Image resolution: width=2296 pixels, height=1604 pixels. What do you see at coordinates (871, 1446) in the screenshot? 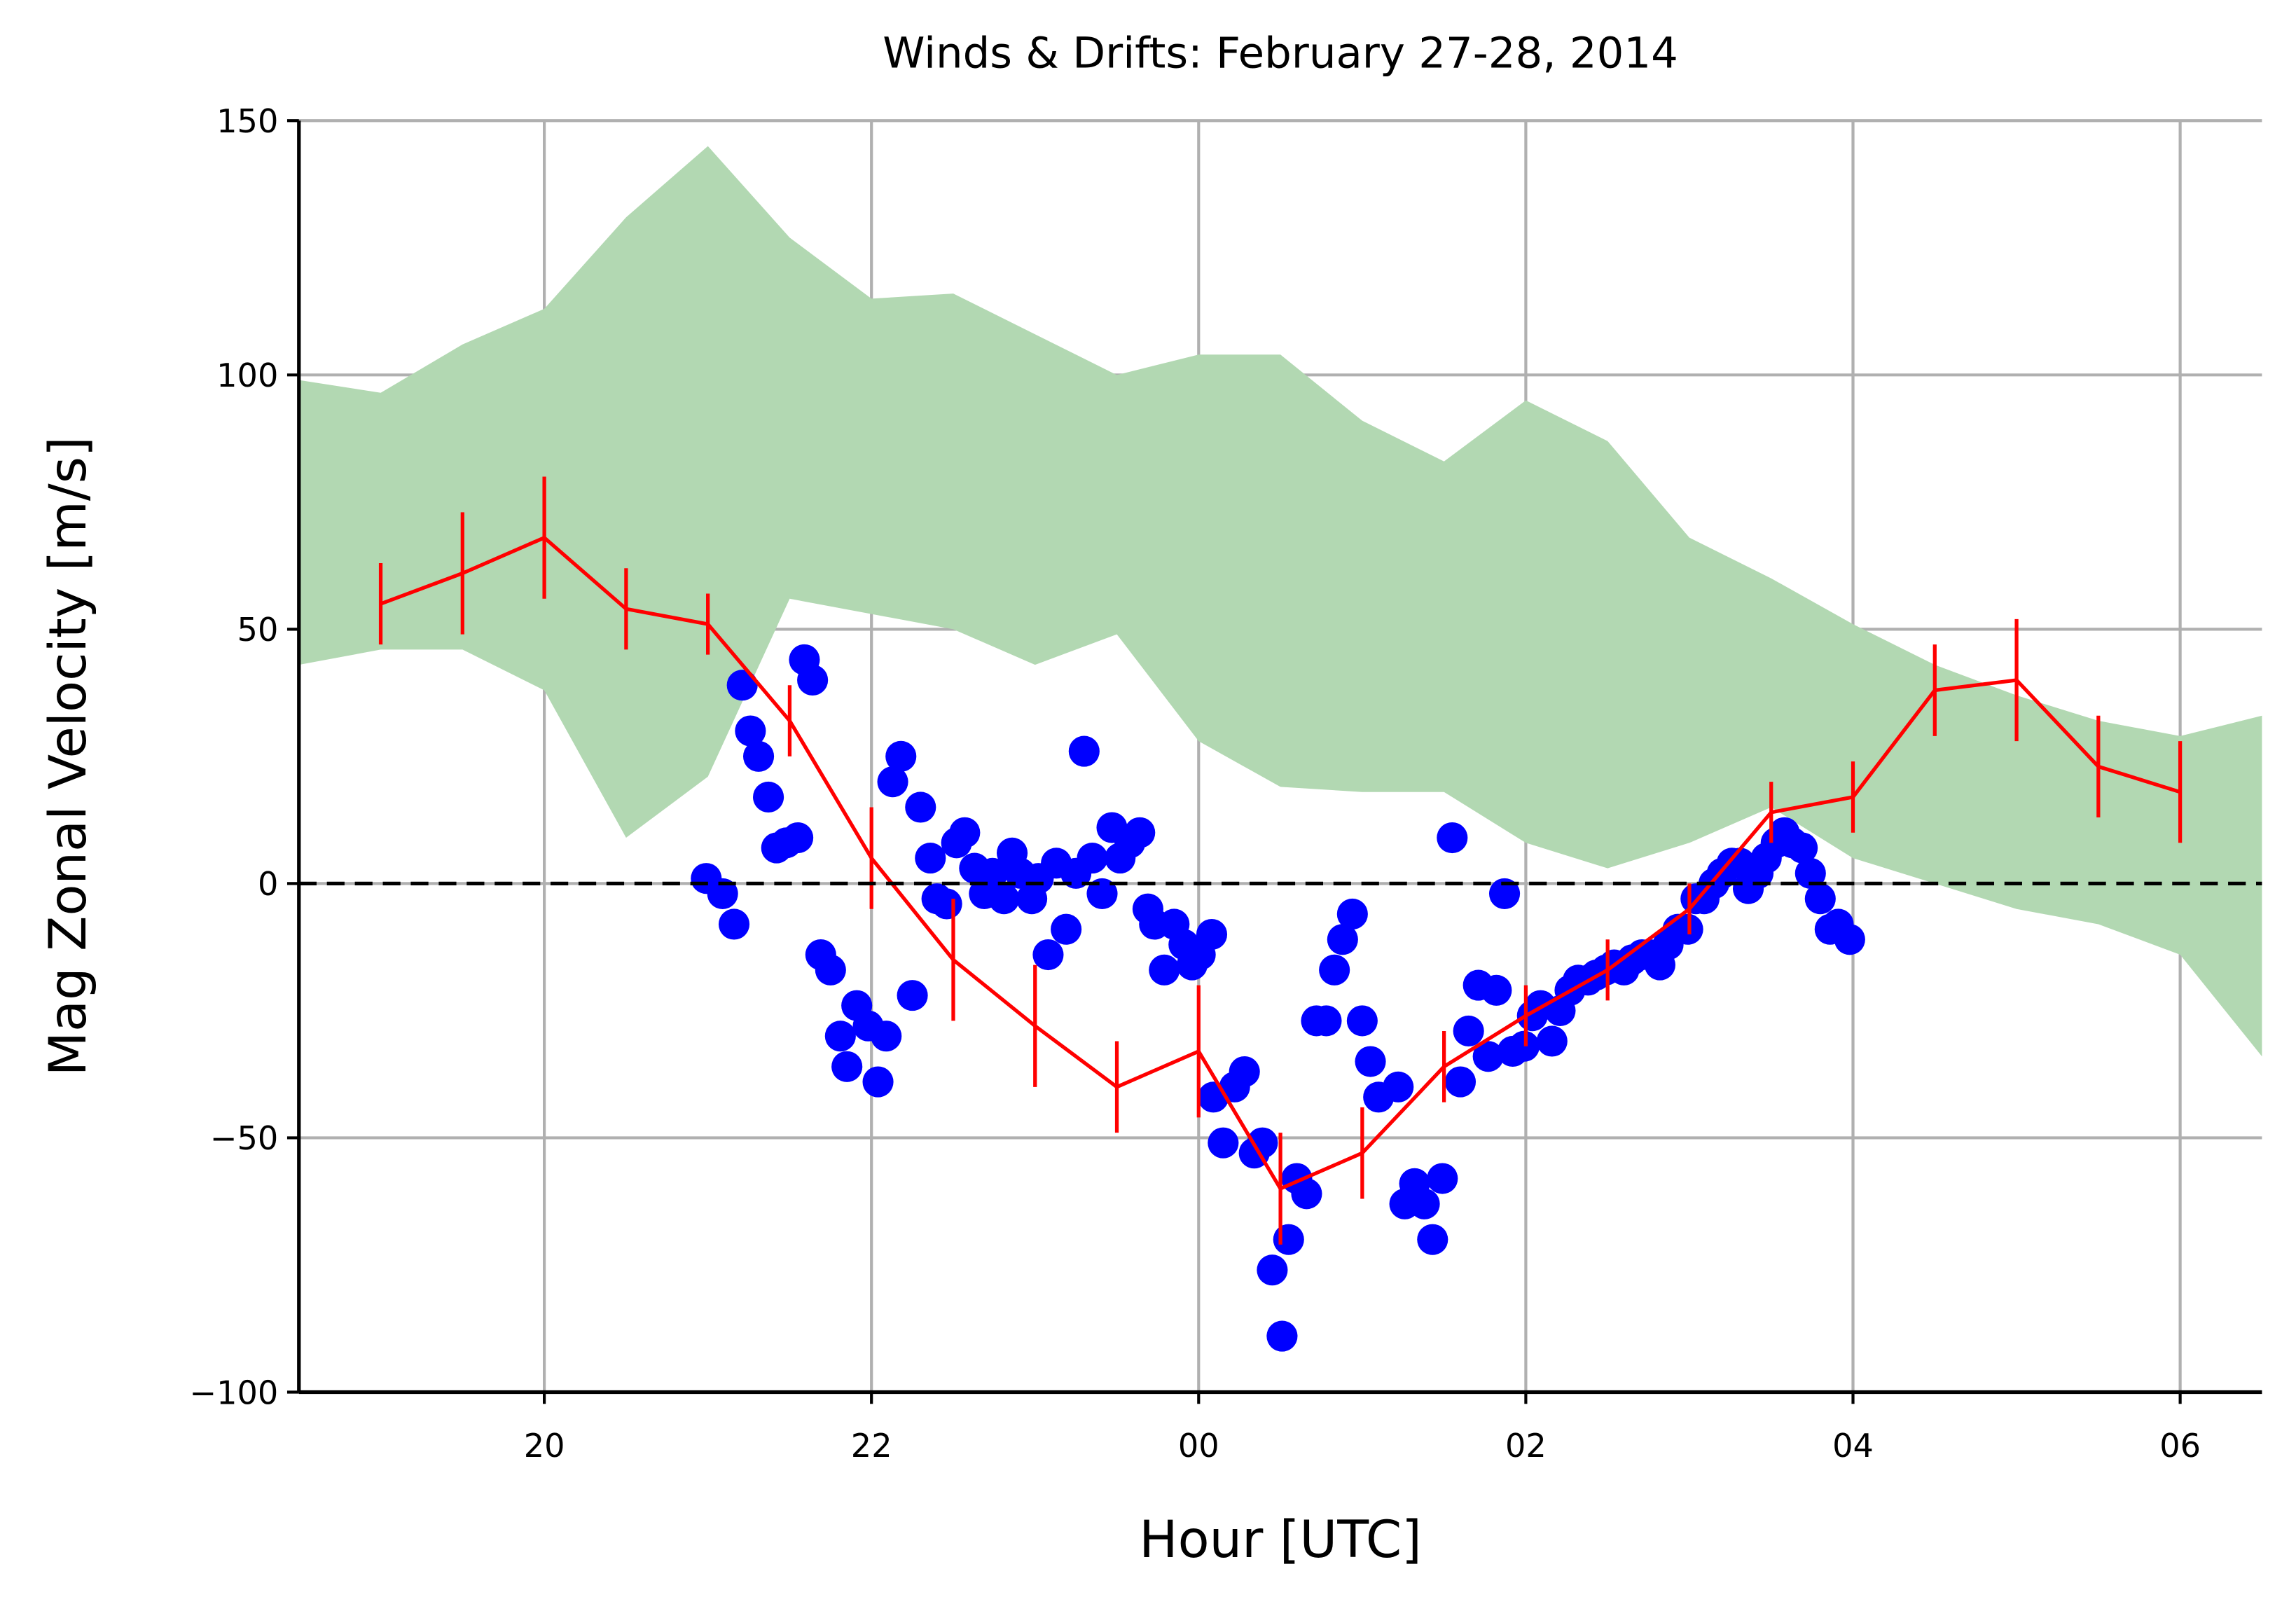
I see `x-tick-label: 22` at bounding box center [871, 1446].